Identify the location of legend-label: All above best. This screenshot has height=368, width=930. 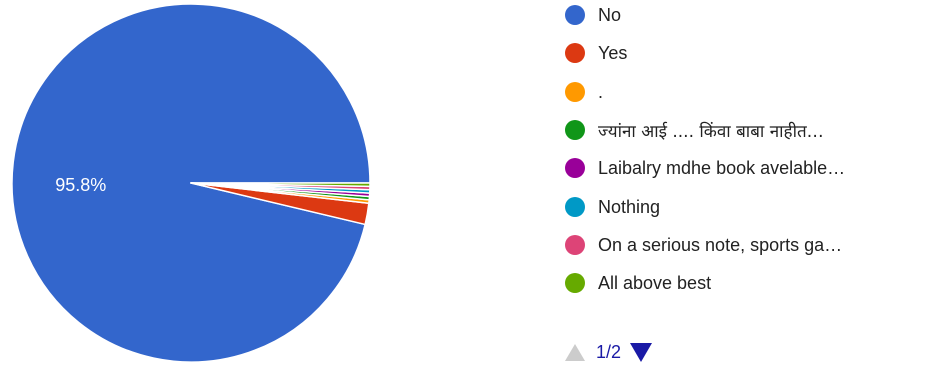
(655, 282).